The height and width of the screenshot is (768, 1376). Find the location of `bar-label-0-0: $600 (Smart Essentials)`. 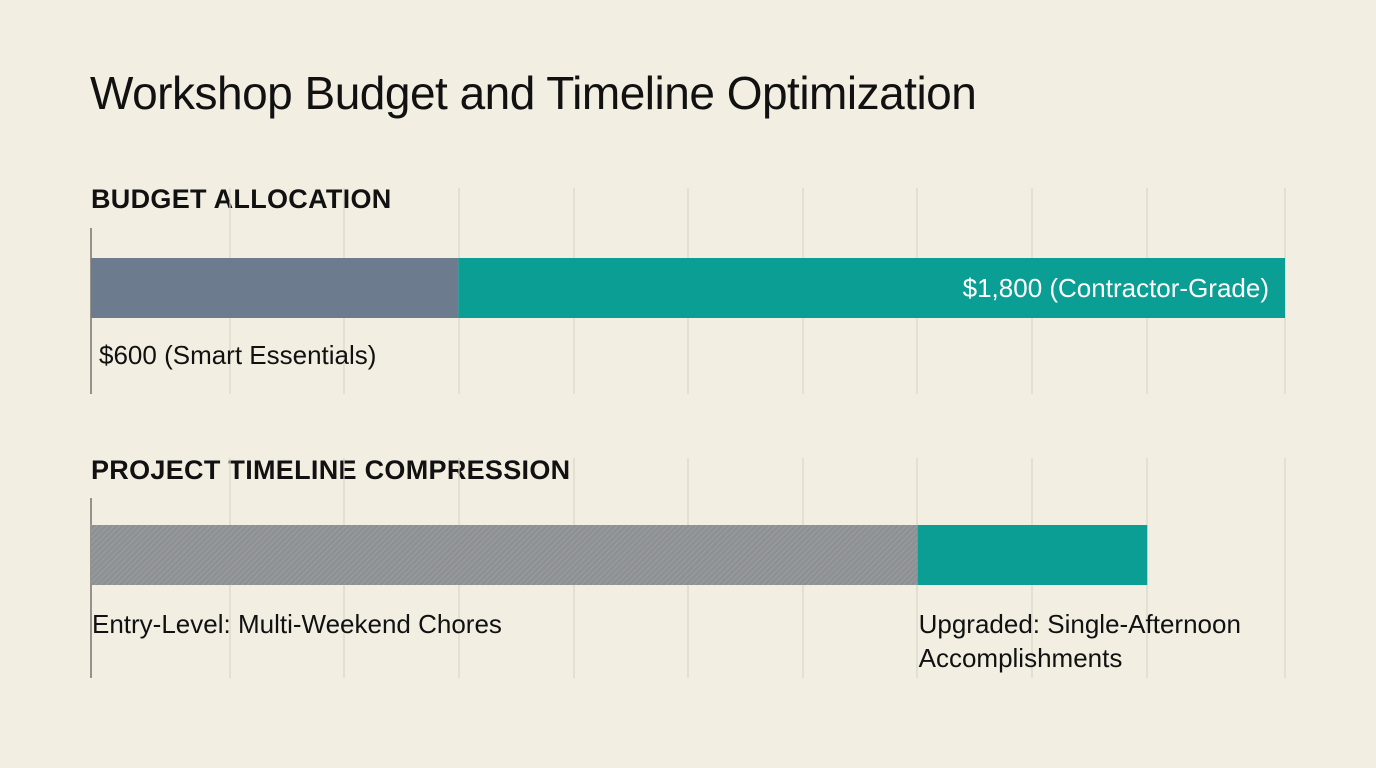

bar-label-0-0: $600 (Smart Essentials) is located at coordinates (237, 355).